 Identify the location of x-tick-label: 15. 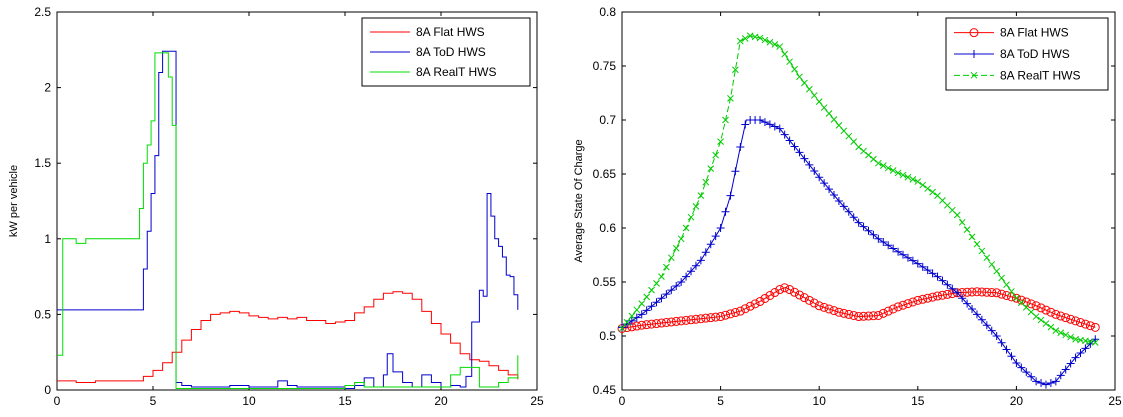
(918, 401).